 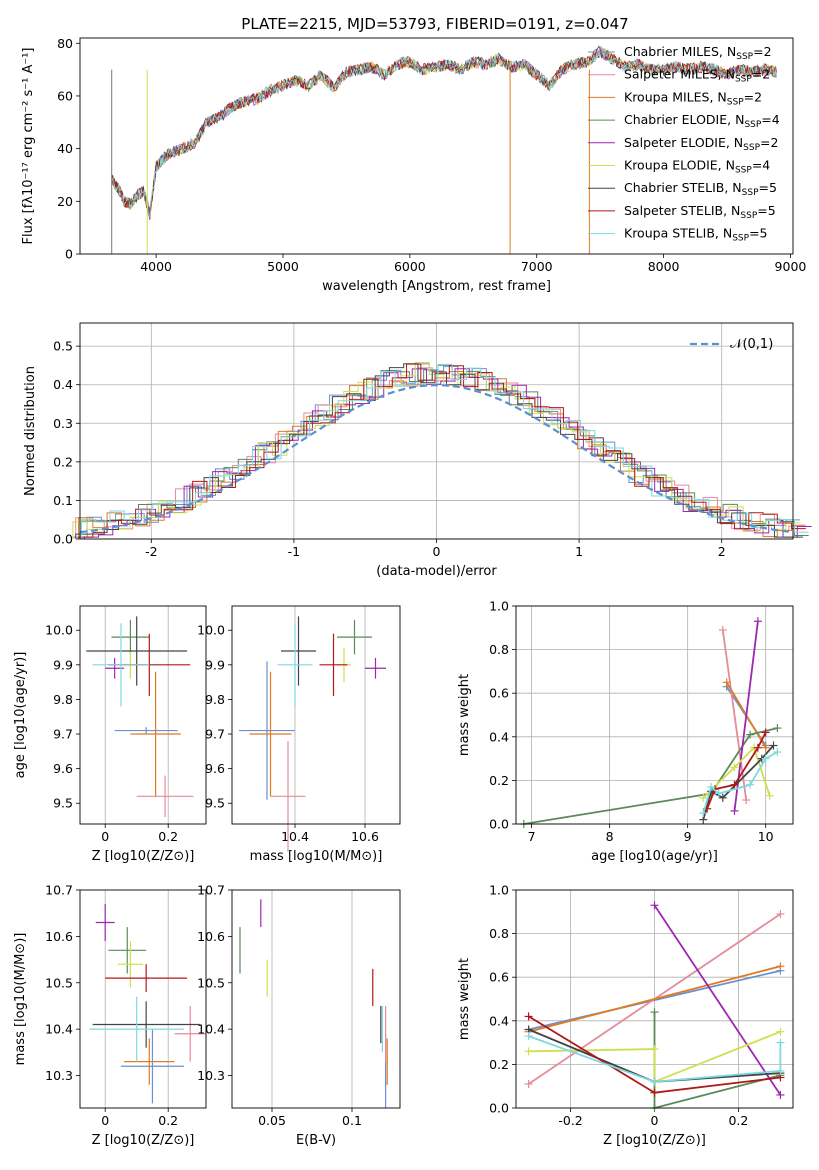 What do you see at coordinates (215, 734) in the screenshot?
I see `y-tick-label: 9.7` at bounding box center [215, 734].